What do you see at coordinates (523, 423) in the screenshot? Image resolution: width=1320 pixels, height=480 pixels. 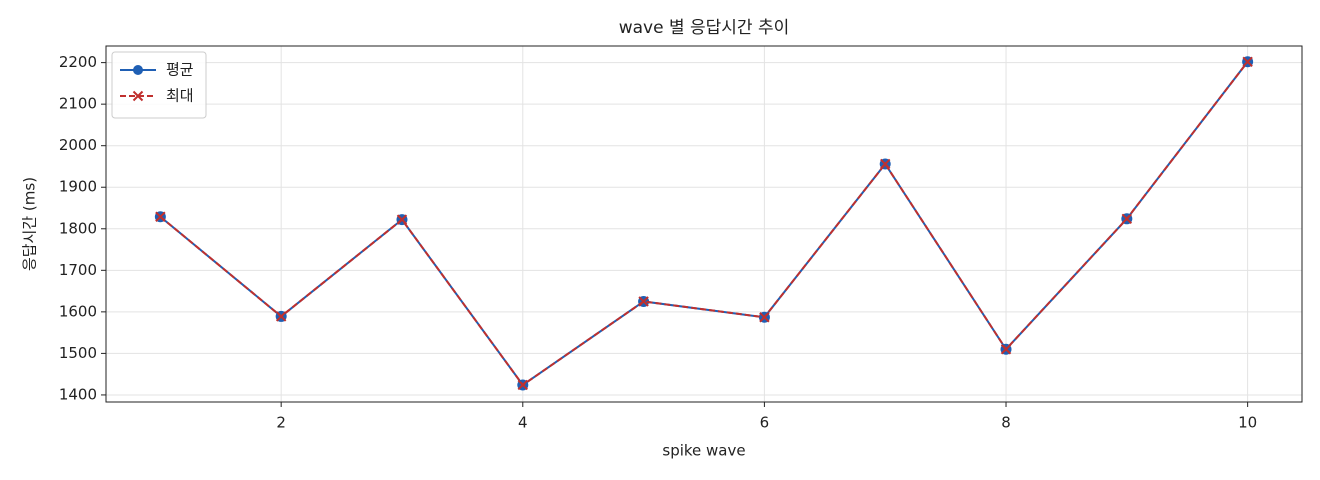 I see `x-tick-label: 4` at bounding box center [523, 423].